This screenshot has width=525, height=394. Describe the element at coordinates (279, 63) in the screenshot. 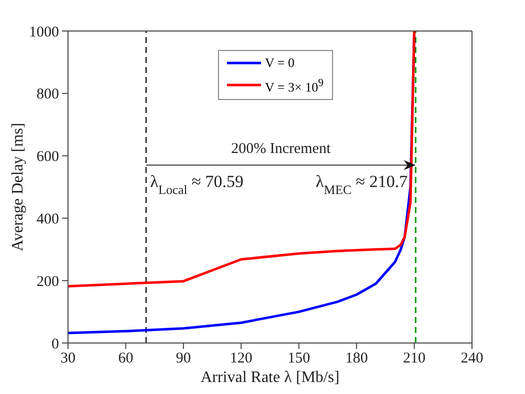

I see `legend-label: V = 0` at that location.